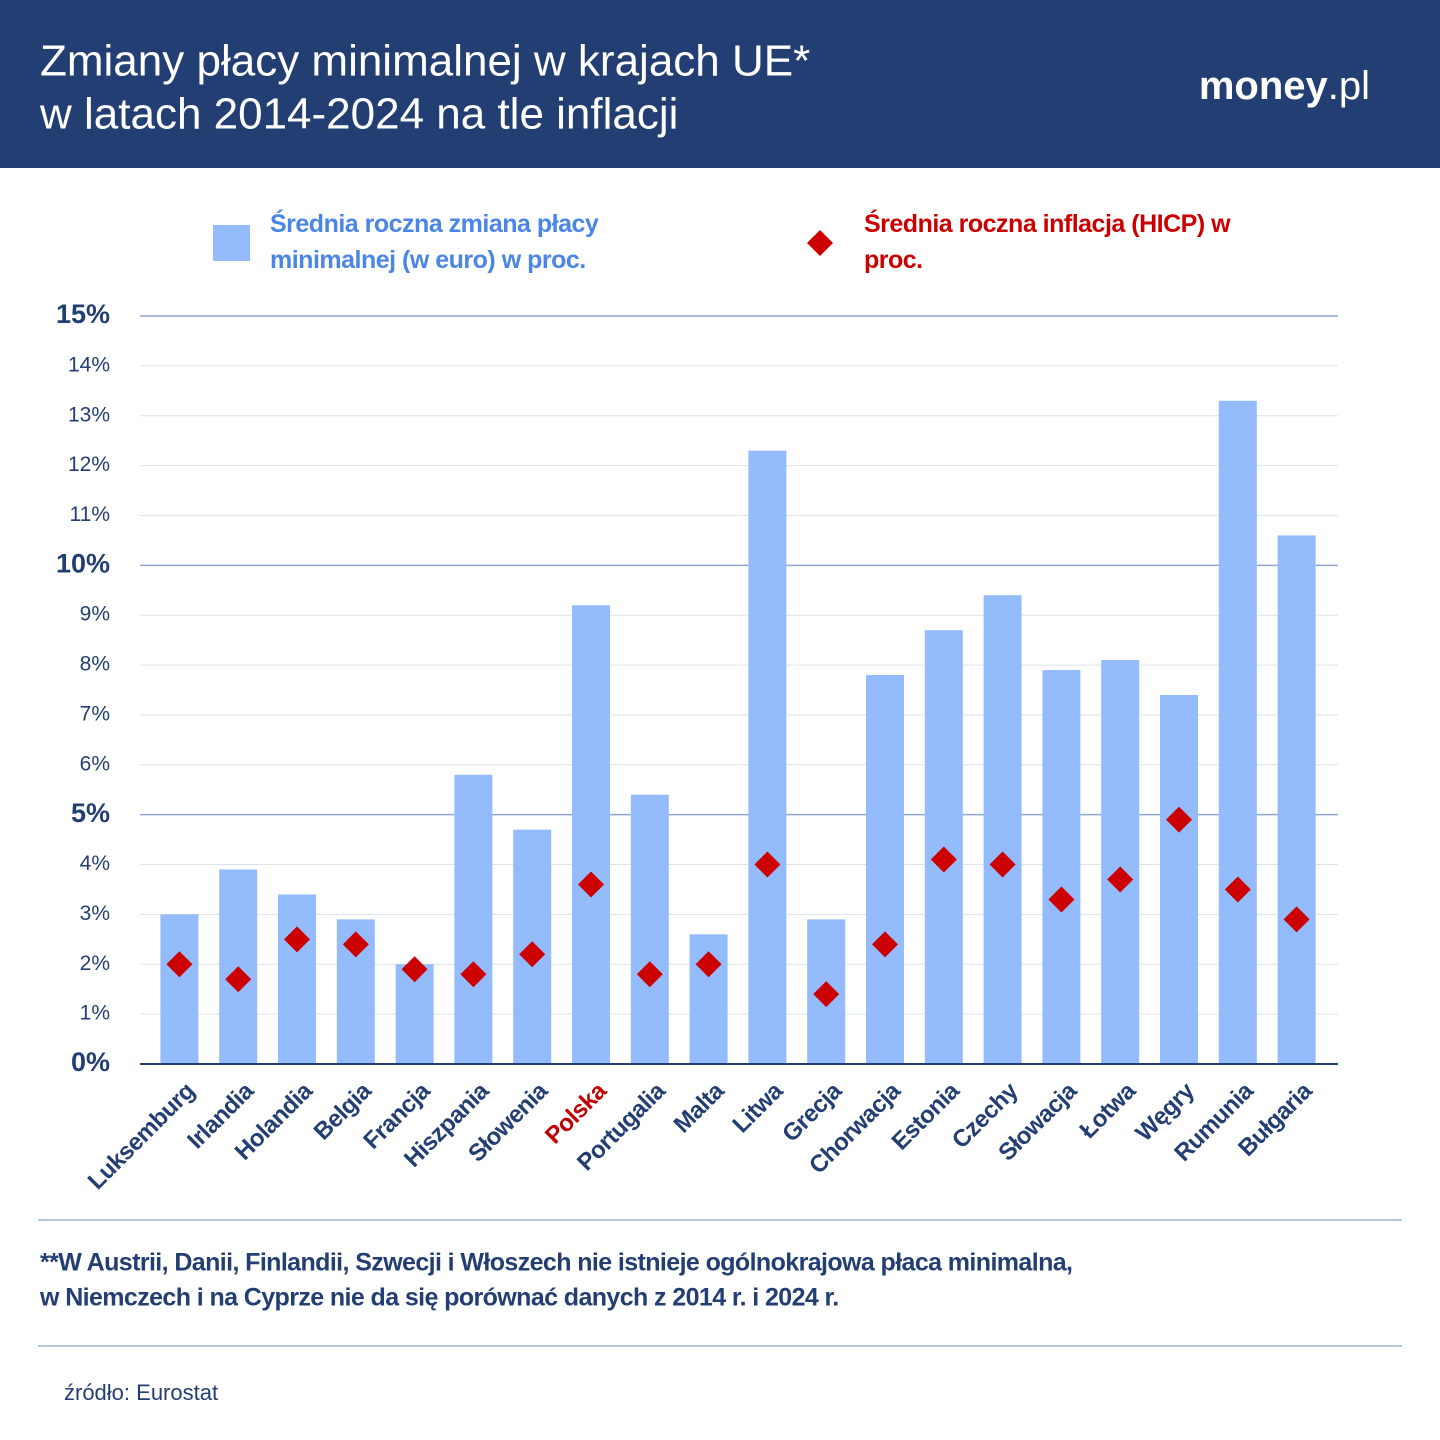 This screenshot has width=1440, height=1440. Describe the element at coordinates (83, 563) in the screenshot. I see `y-tick-label: 10%` at that location.